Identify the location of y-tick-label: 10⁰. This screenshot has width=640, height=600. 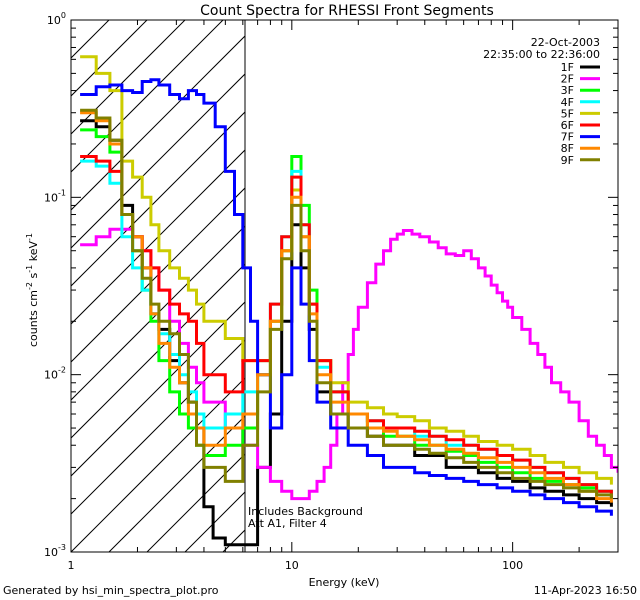
(56, 19).